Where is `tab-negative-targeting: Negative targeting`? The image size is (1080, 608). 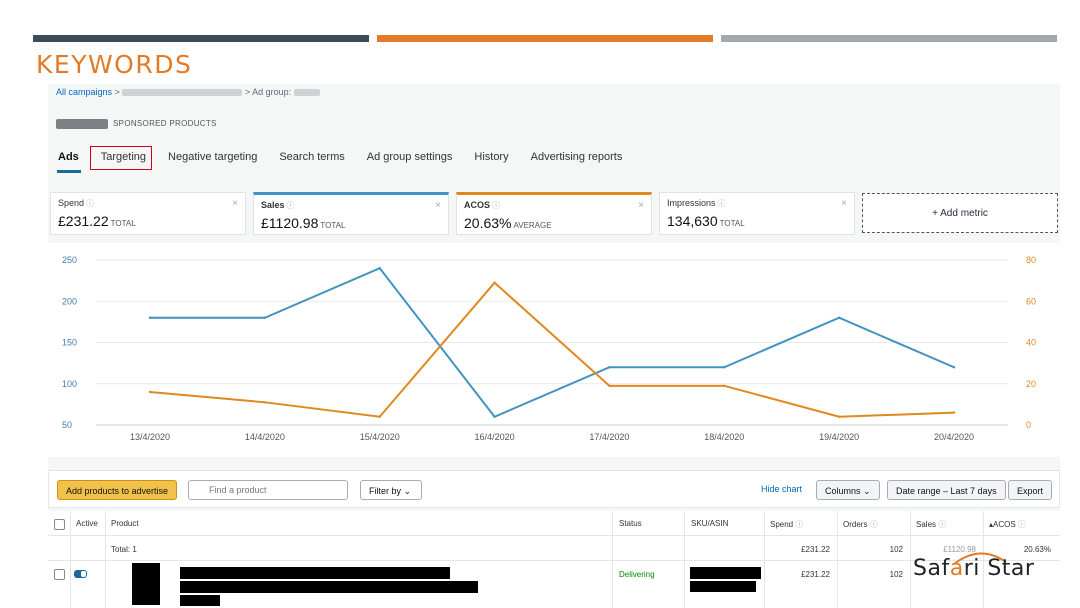
tab-negative-targeting: Negative targeting is located at coordinates (213, 157).